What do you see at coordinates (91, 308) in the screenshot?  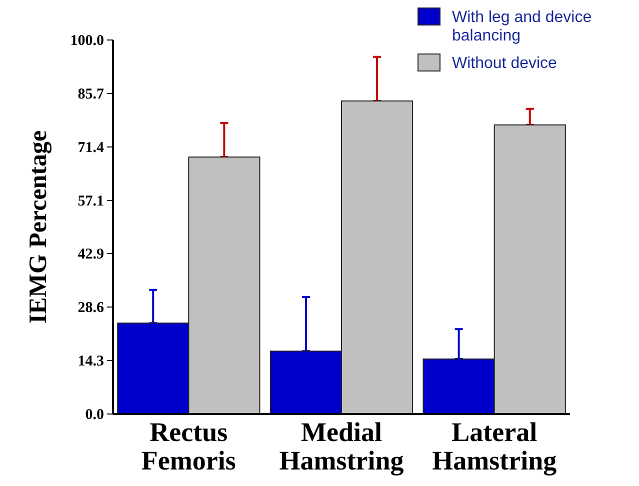 I see `y-tick-label: 28.6` at bounding box center [91, 308].